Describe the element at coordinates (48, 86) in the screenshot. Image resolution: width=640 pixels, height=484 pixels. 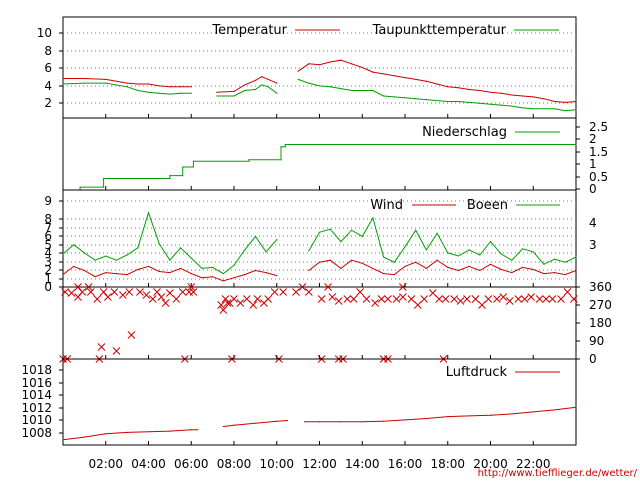
I see `y-tick-label: 4` at that location.